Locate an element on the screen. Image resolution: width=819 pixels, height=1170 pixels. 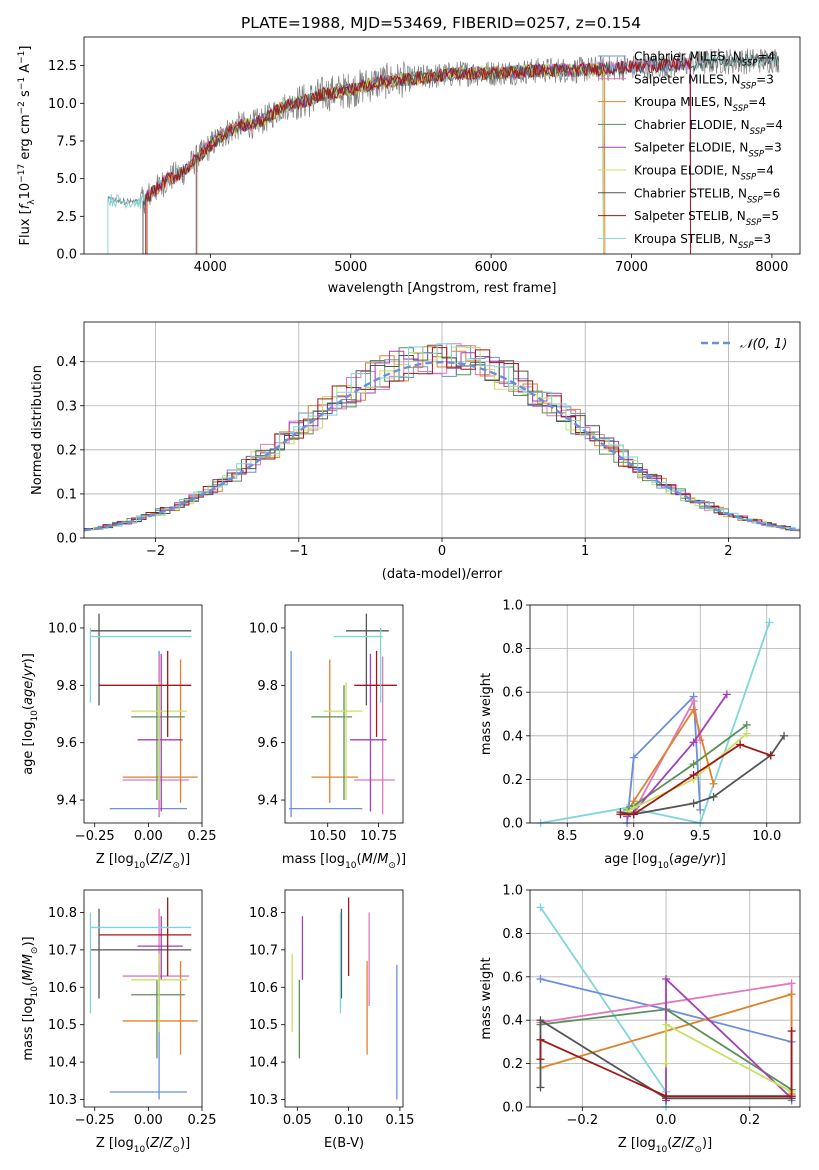
y-axis-label-part: A is located at coordinates (25, 70).